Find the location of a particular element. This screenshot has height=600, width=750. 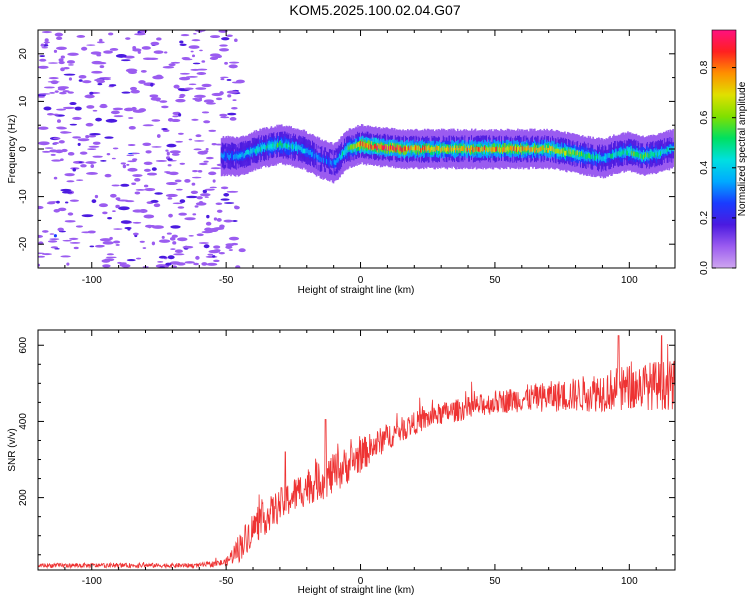

y-tick-label: 400 is located at coordinates (23, 421).